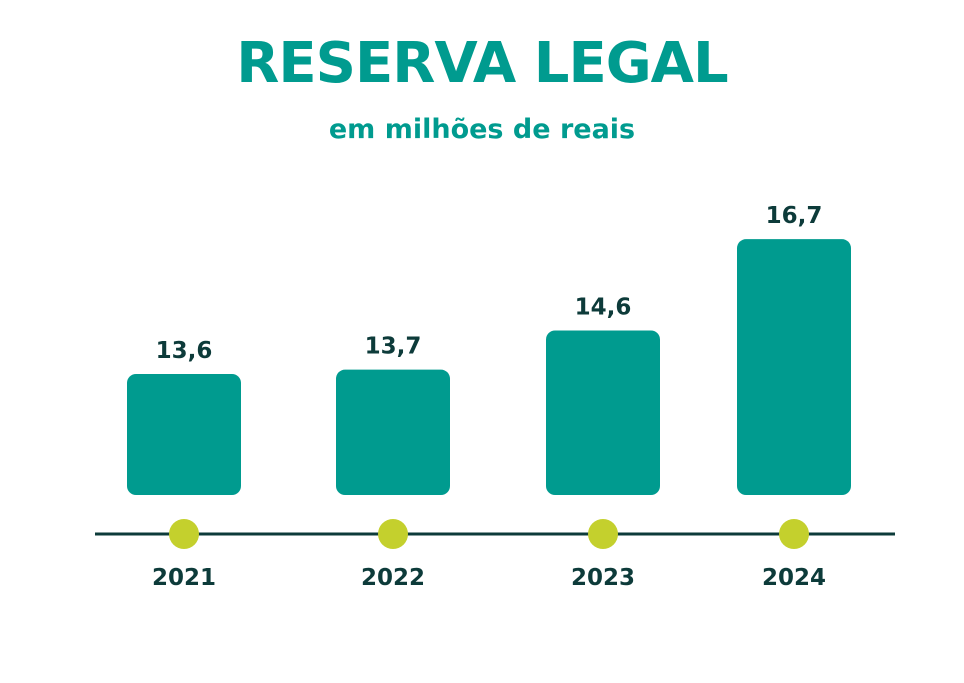 The image size is (964, 683). Describe the element at coordinates (184, 351) in the screenshot. I see `value-label-2021: 13,6` at that location.